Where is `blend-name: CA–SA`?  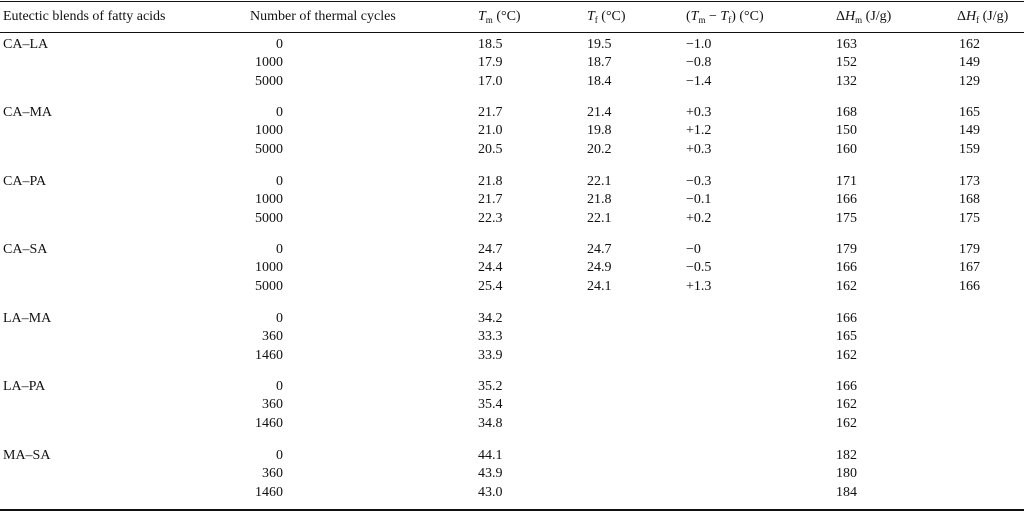 blend-name: CA–SA is located at coordinates (25, 249).